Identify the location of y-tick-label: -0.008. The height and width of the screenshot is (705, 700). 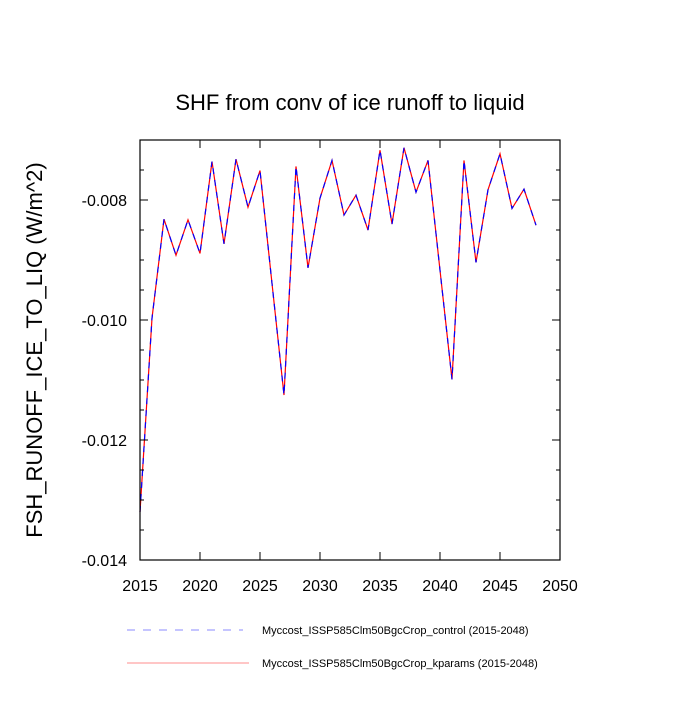
(104, 201).